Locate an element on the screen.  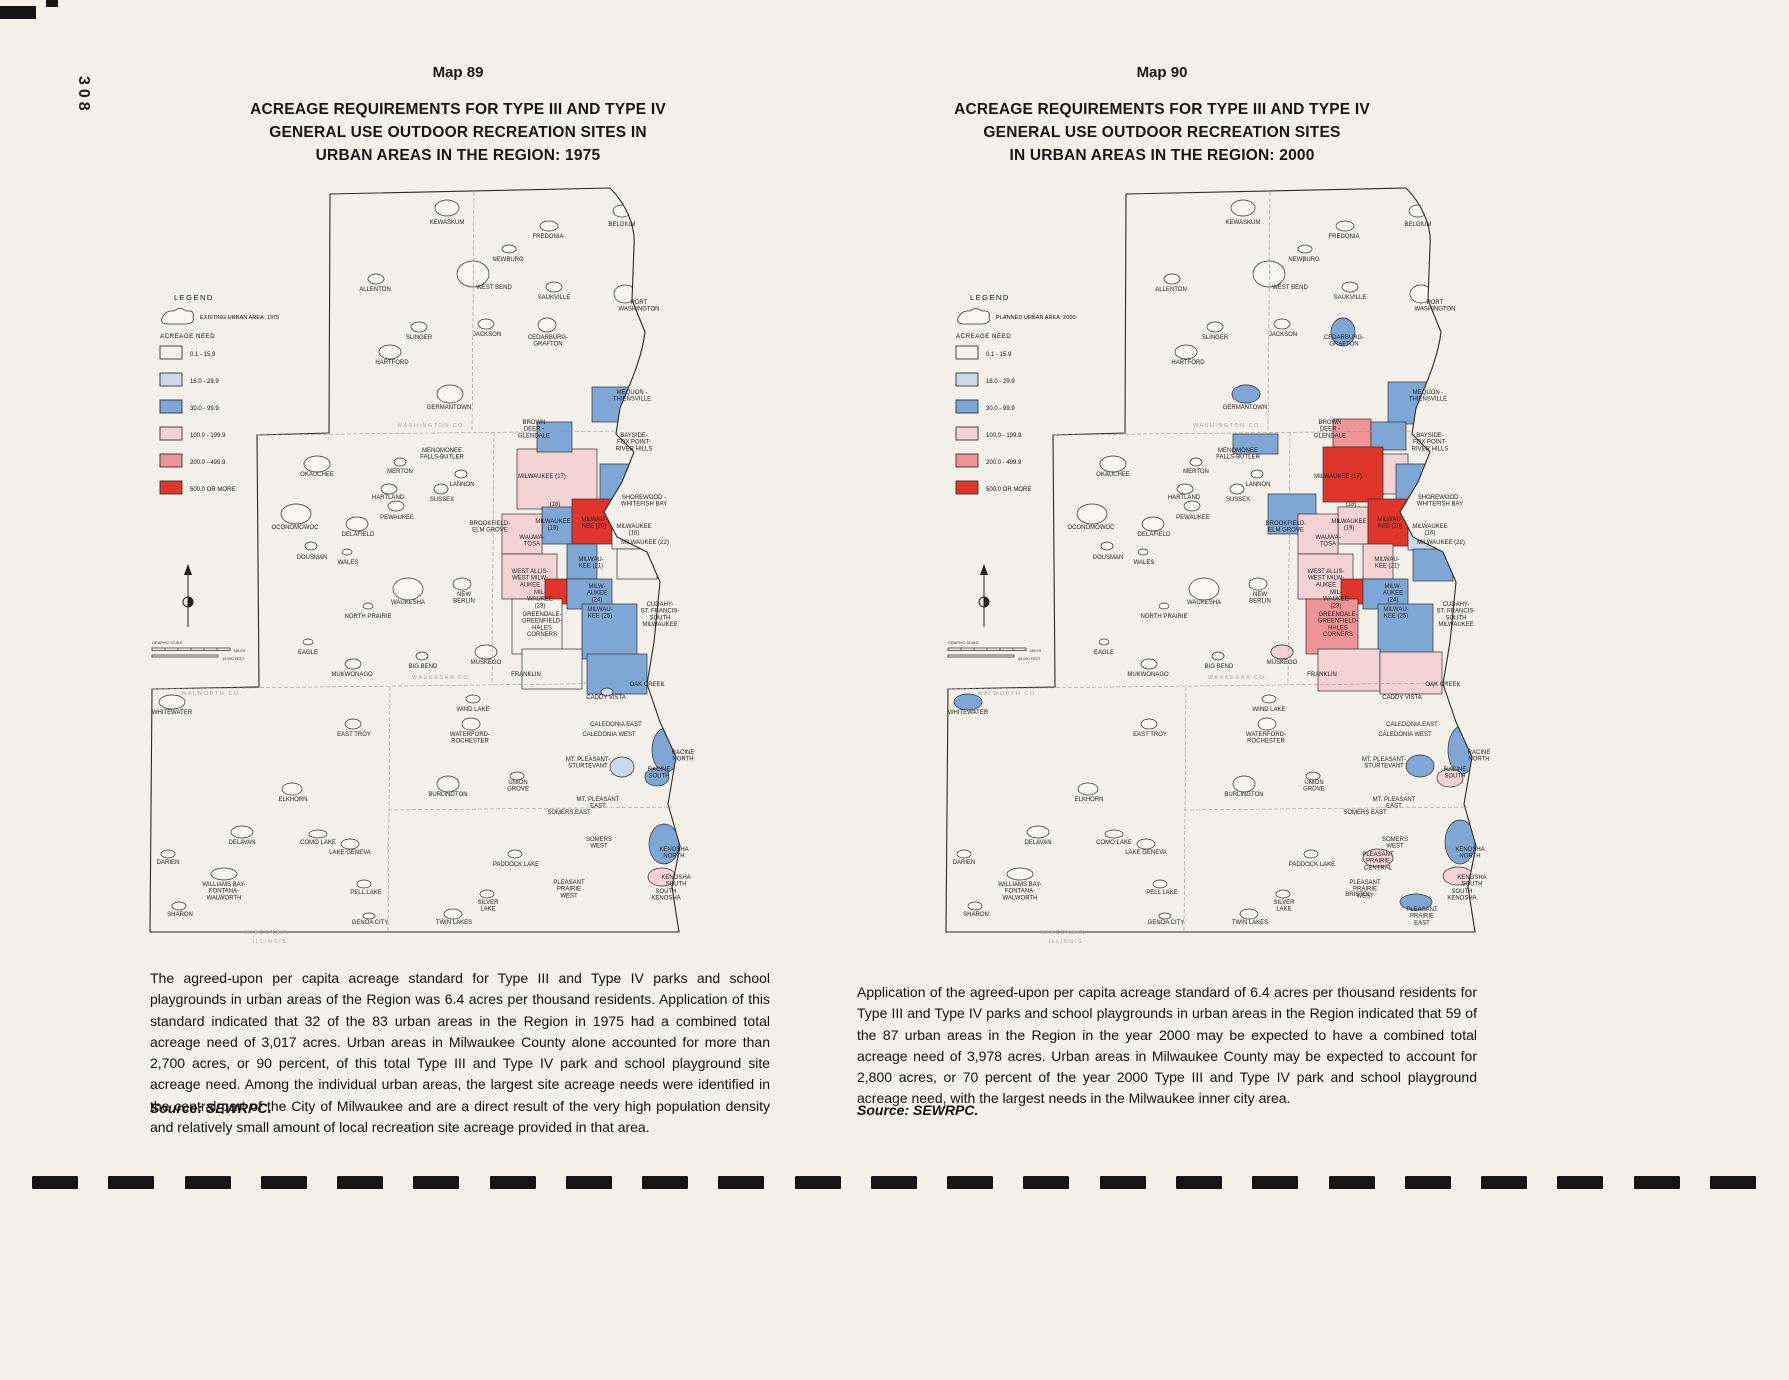
map-label-line: STURTEVANT is located at coordinates (1384, 767).